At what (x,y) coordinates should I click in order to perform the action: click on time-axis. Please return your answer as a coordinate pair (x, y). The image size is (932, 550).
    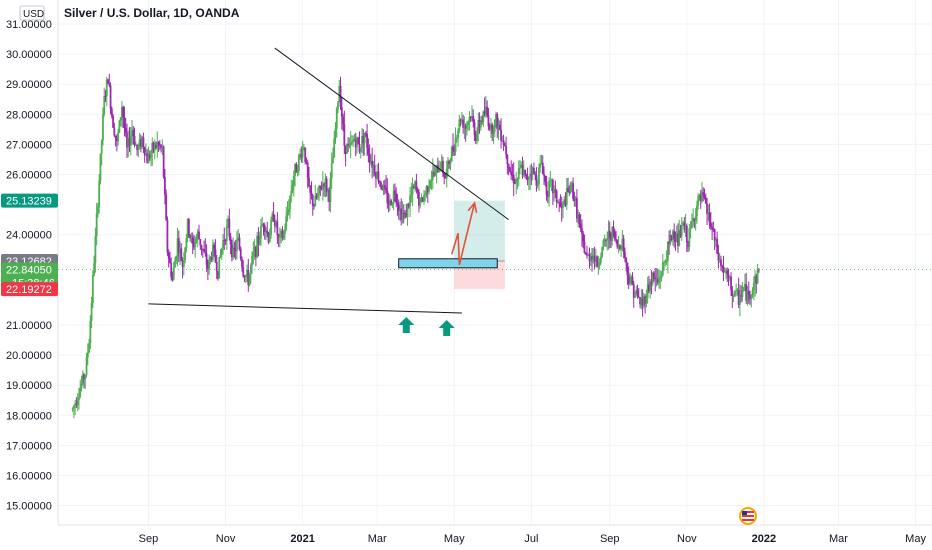
    Looking at the image, I should click on (466, 537).